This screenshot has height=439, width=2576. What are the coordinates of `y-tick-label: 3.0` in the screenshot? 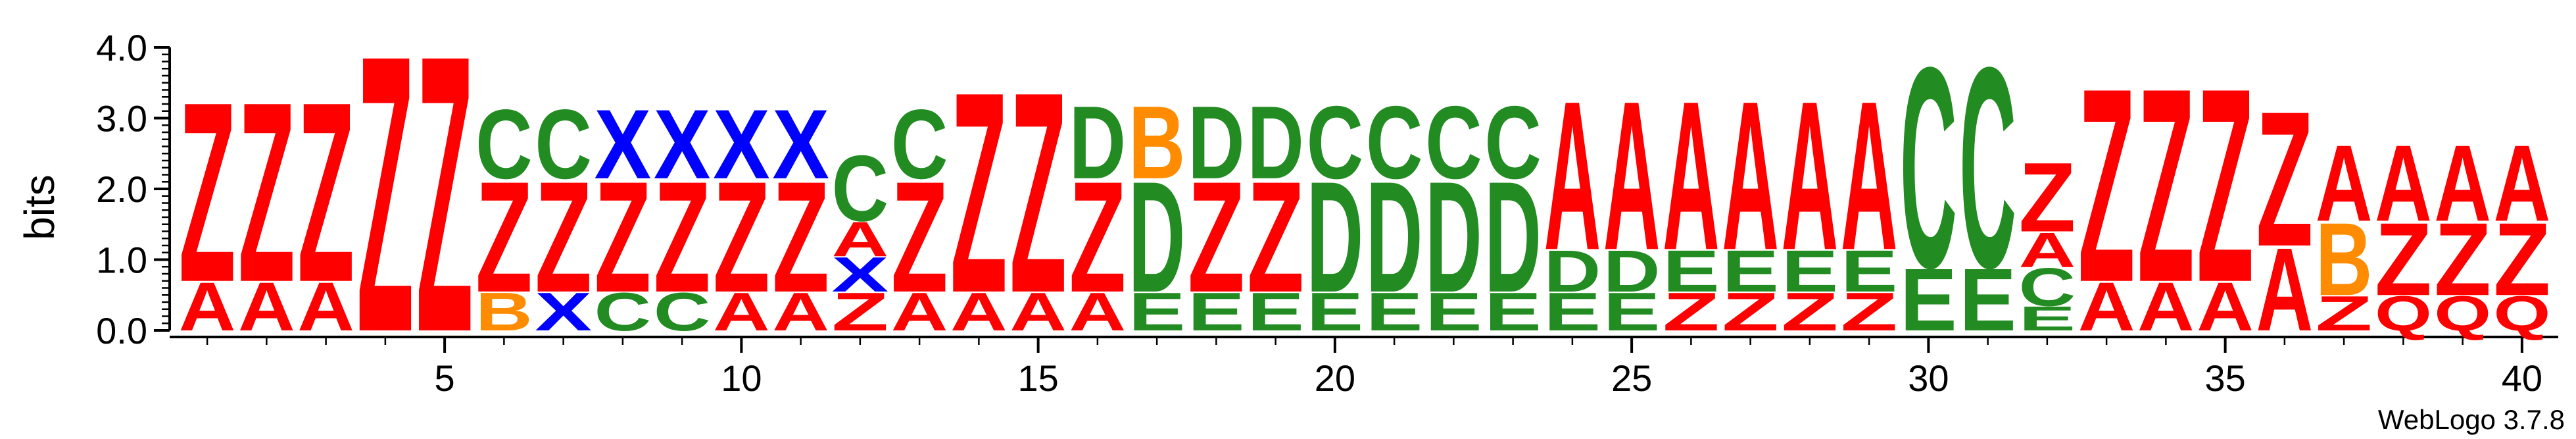 It's located at (121, 119).